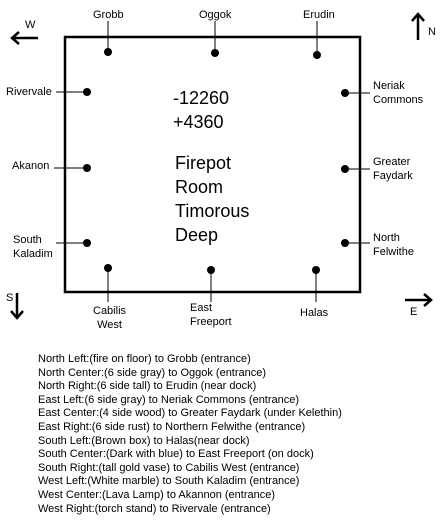  I want to click on portal-label-south-kaladim: SouthKaladim, so click(33, 247).